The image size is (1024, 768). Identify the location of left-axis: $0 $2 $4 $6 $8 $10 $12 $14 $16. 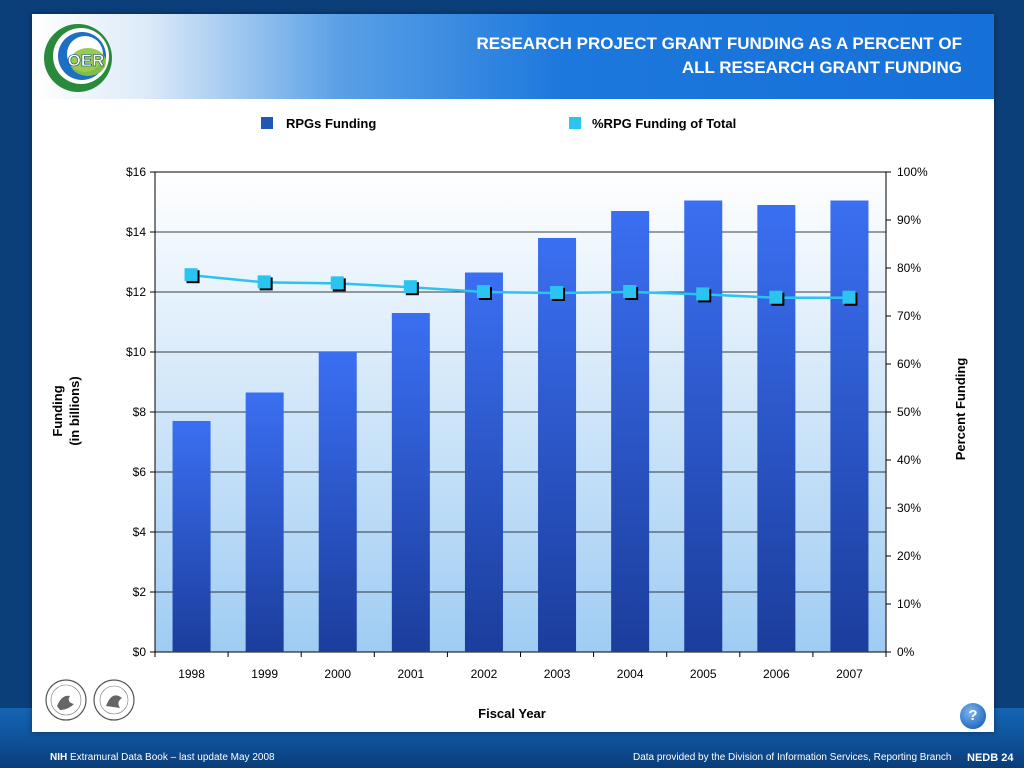
(140, 412).